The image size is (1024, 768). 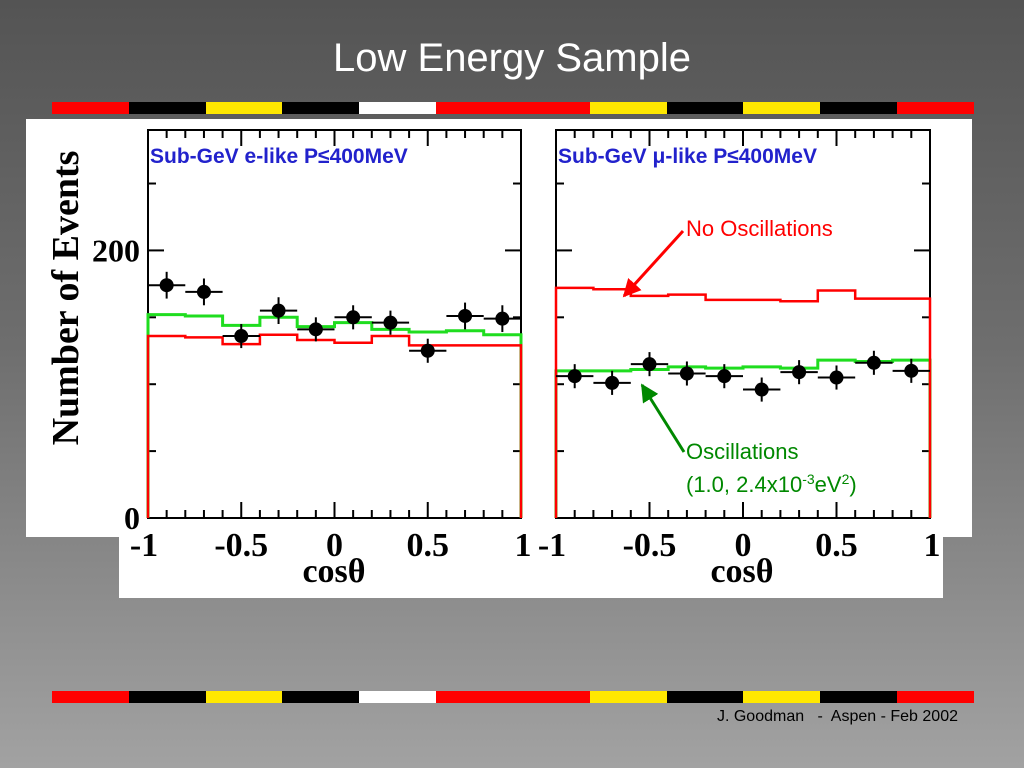 What do you see at coordinates (741, 571) in the screenshot?
I see `right-x-axis-label: cosθ` at bounding box center [741, 571].